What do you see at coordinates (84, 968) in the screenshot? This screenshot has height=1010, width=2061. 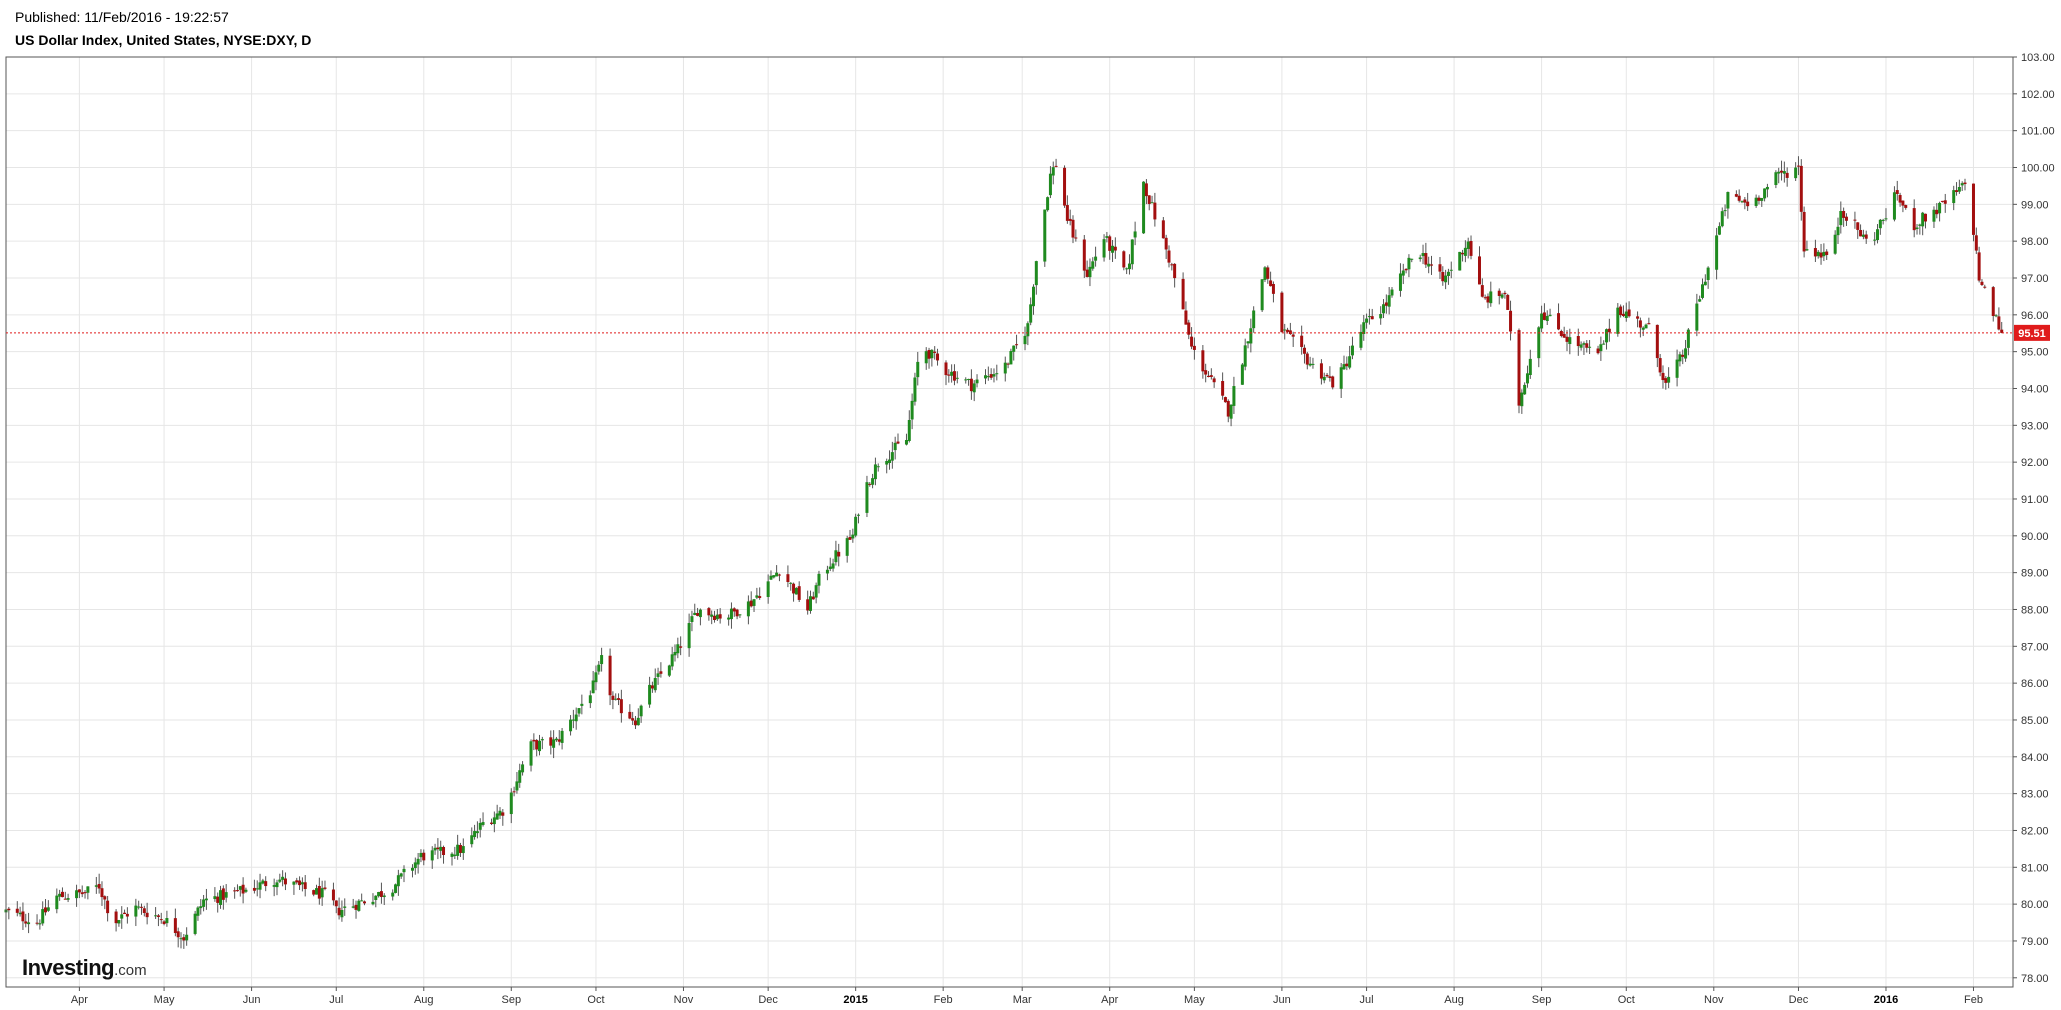 I see `investing-logo: Investing.com` at bounding box center [84, 968].